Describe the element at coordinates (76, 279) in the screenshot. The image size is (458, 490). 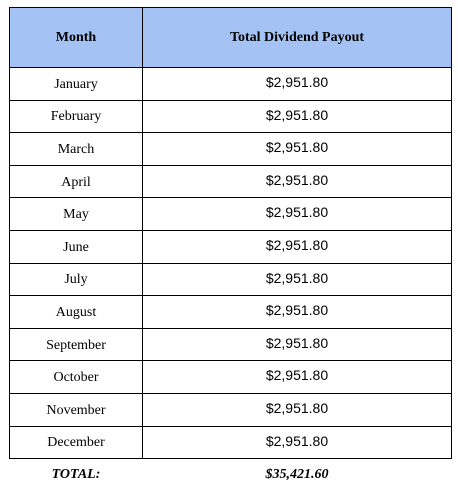
I see `month-cell: July` at that location.